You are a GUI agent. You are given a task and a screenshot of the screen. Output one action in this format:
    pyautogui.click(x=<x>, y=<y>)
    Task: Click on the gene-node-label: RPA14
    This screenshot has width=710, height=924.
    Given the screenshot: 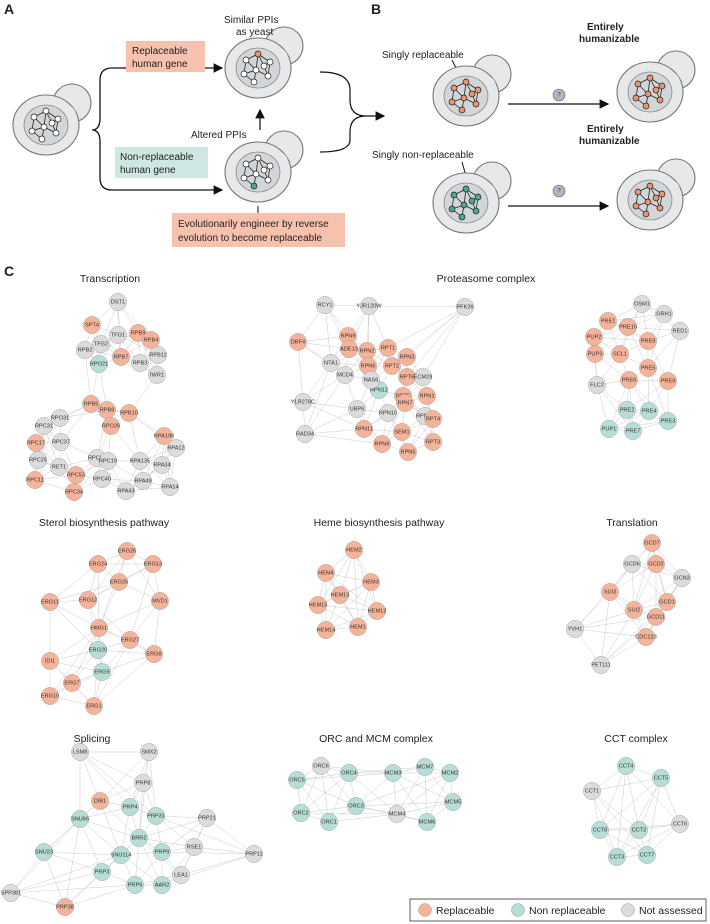 What is the action you would take?
    pyautogui.click(x=169, y=487)
    